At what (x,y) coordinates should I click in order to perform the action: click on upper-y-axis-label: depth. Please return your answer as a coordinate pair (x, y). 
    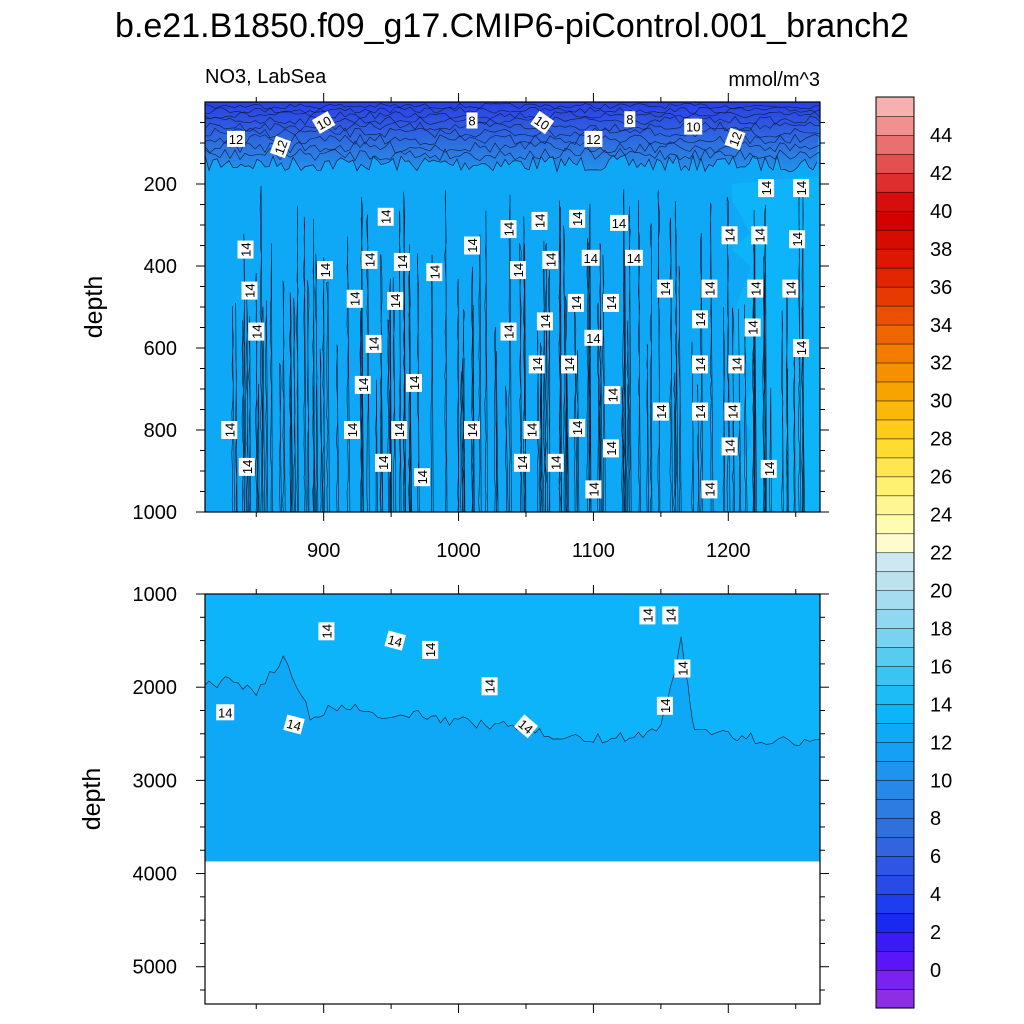
    Looking at the image, I should click on (94, 307).